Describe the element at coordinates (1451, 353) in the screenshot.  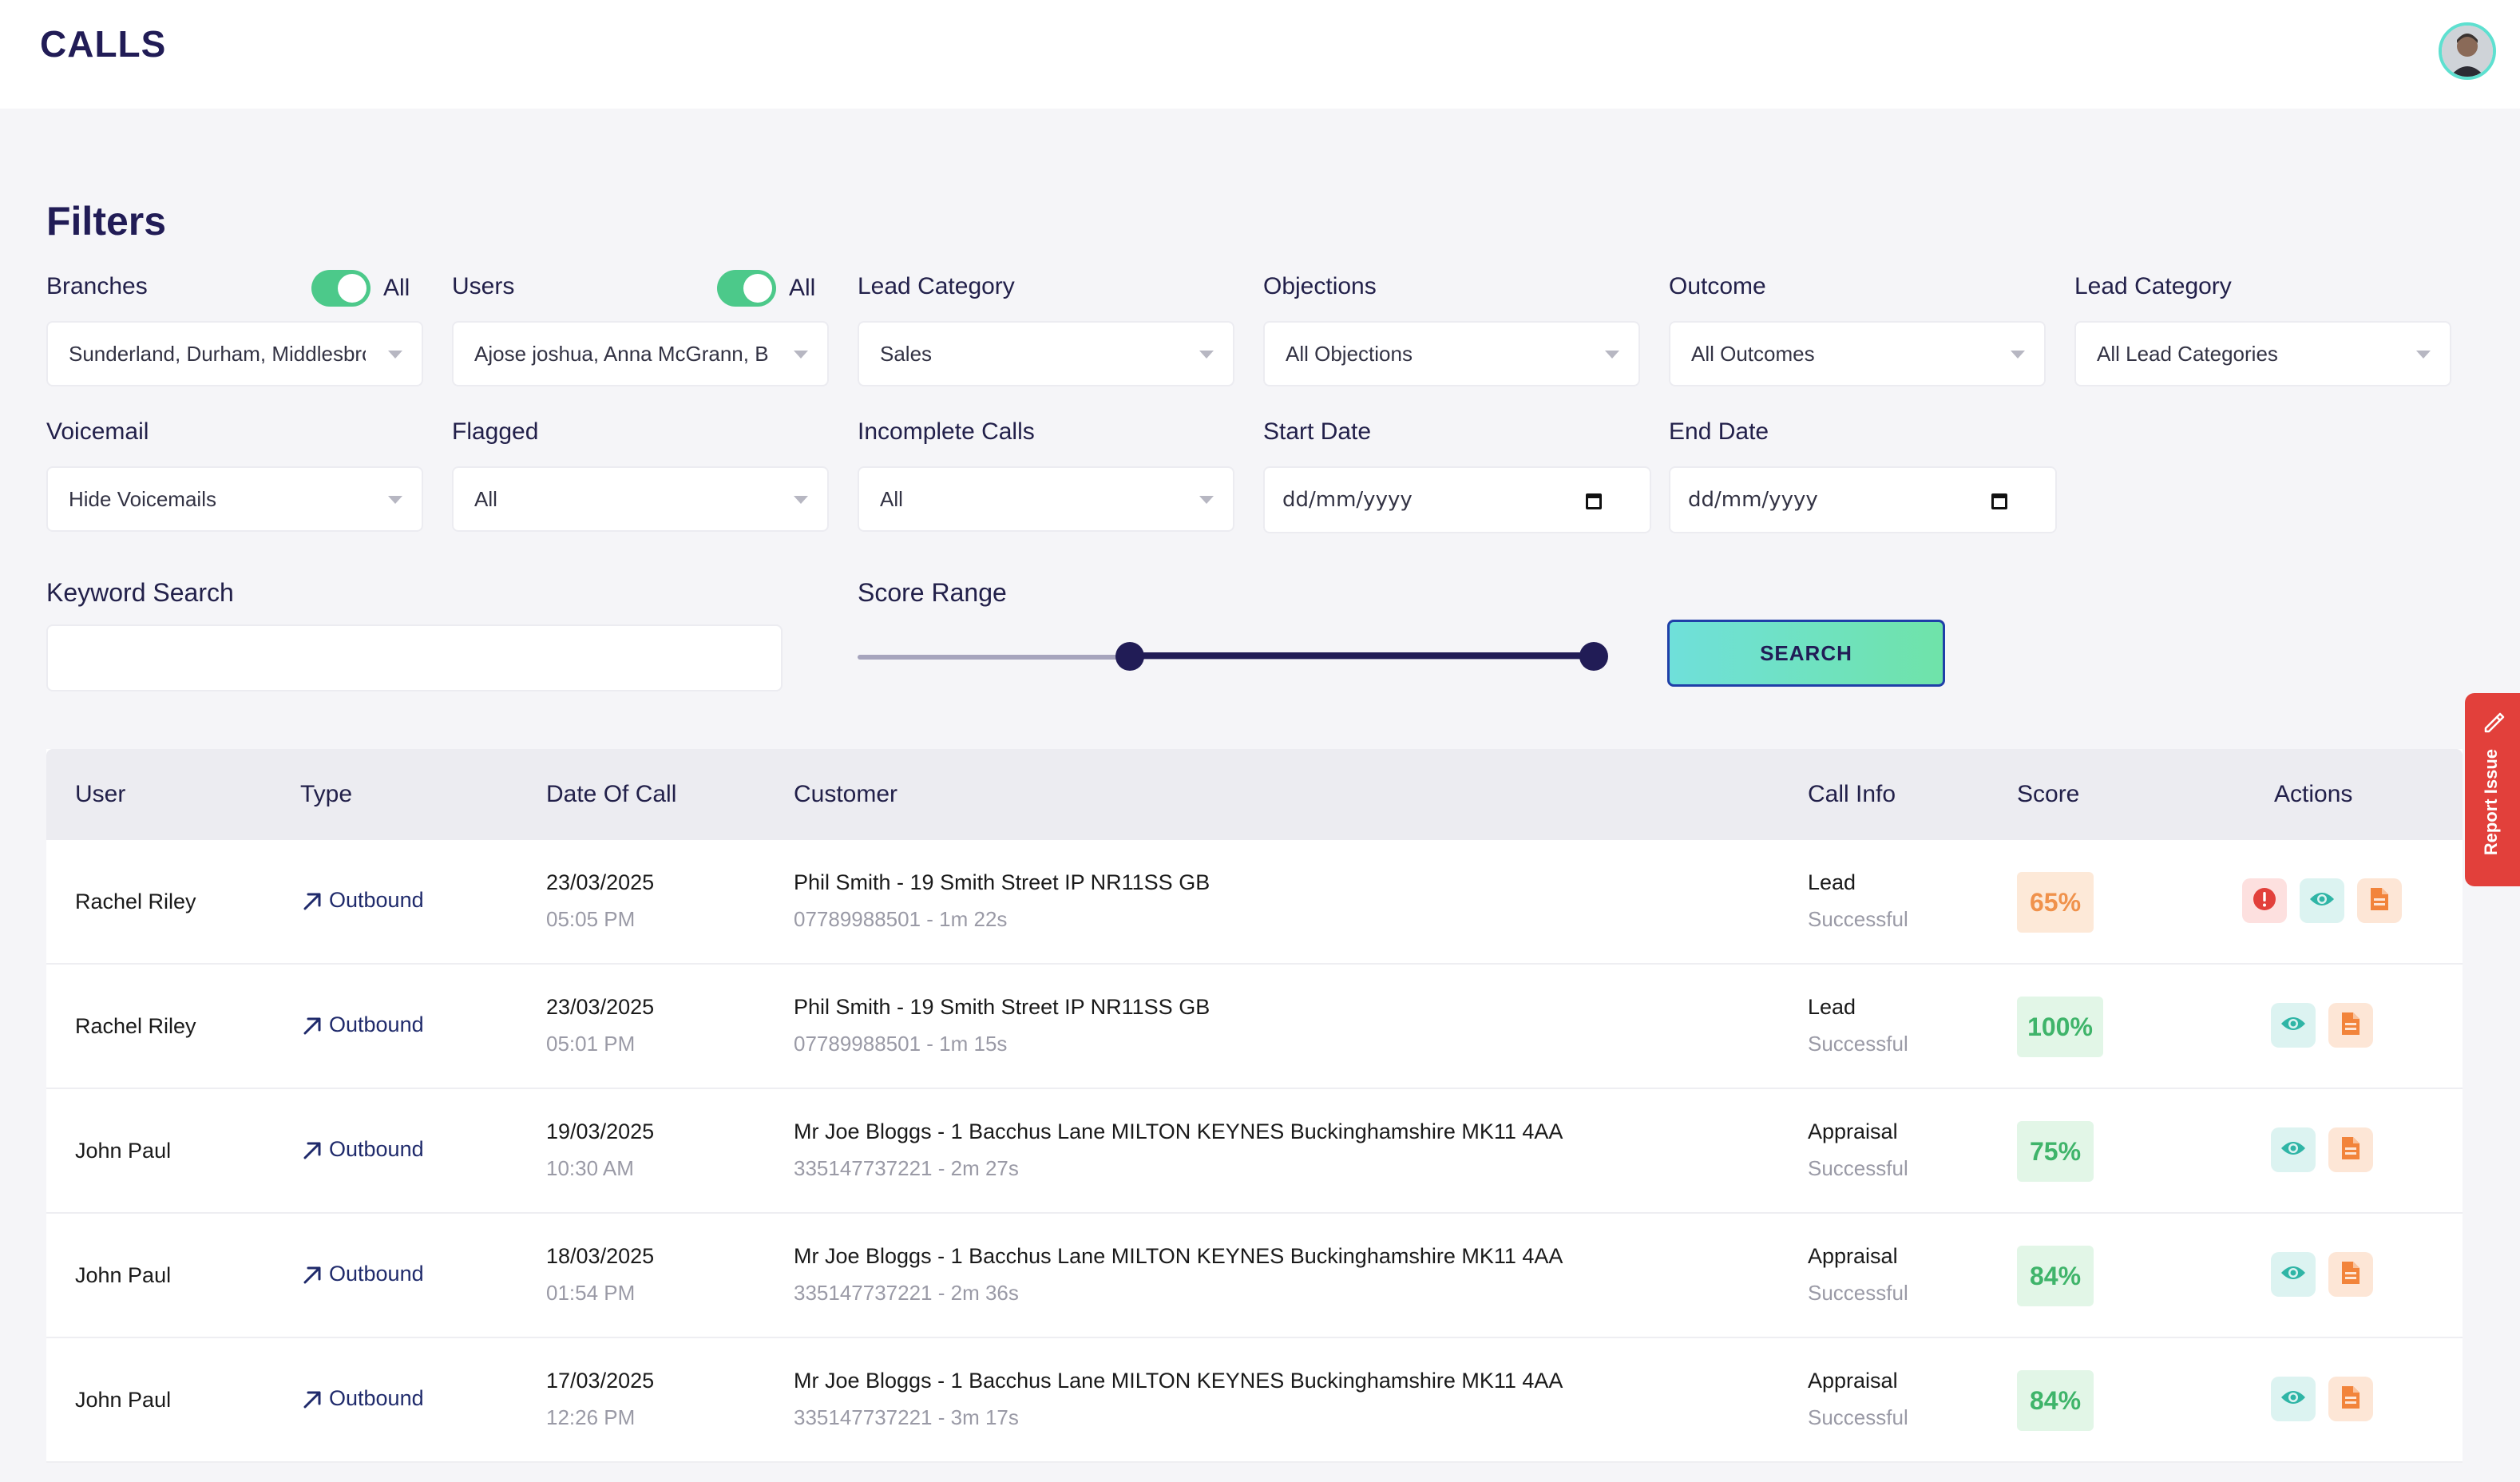
I see `objections-select: All Objections` at that location.